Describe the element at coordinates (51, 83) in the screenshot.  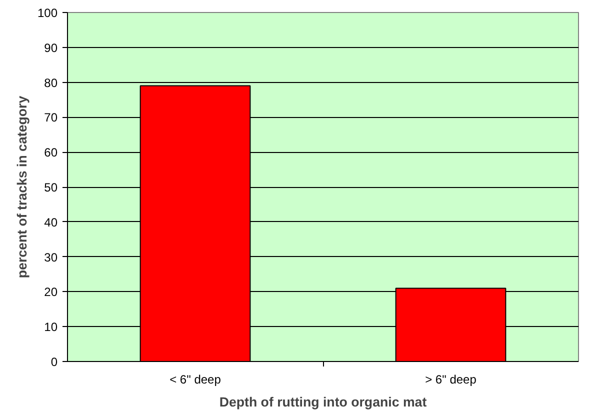
I see `y-tick-label: 80` at that location.